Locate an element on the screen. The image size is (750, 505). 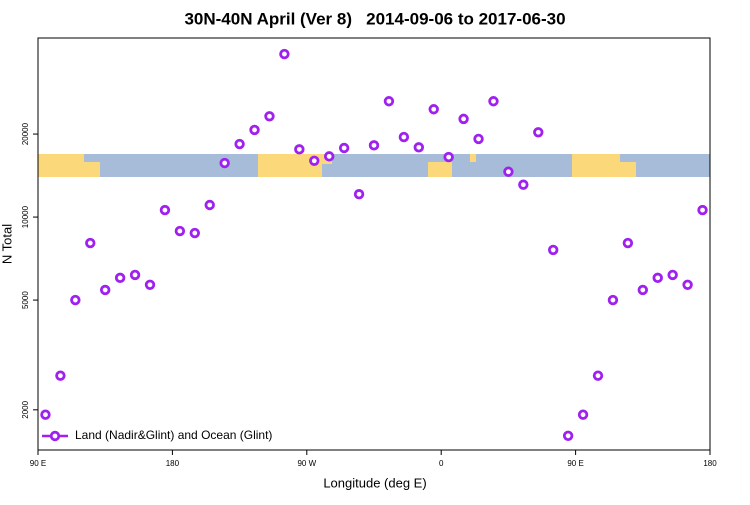
y-tick-label: 5000 is located at coordinates (25, 300).